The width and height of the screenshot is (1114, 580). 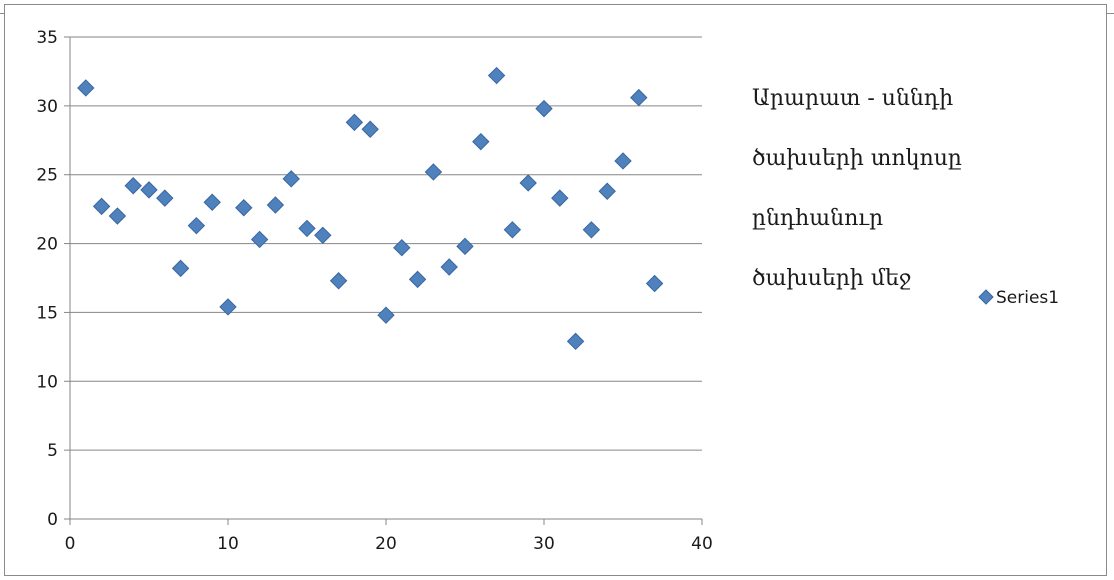 What do you see at coordinates (52, 520) in the screenshot?
I see `y-tick-label: 0` at bounding box center [52, 520].